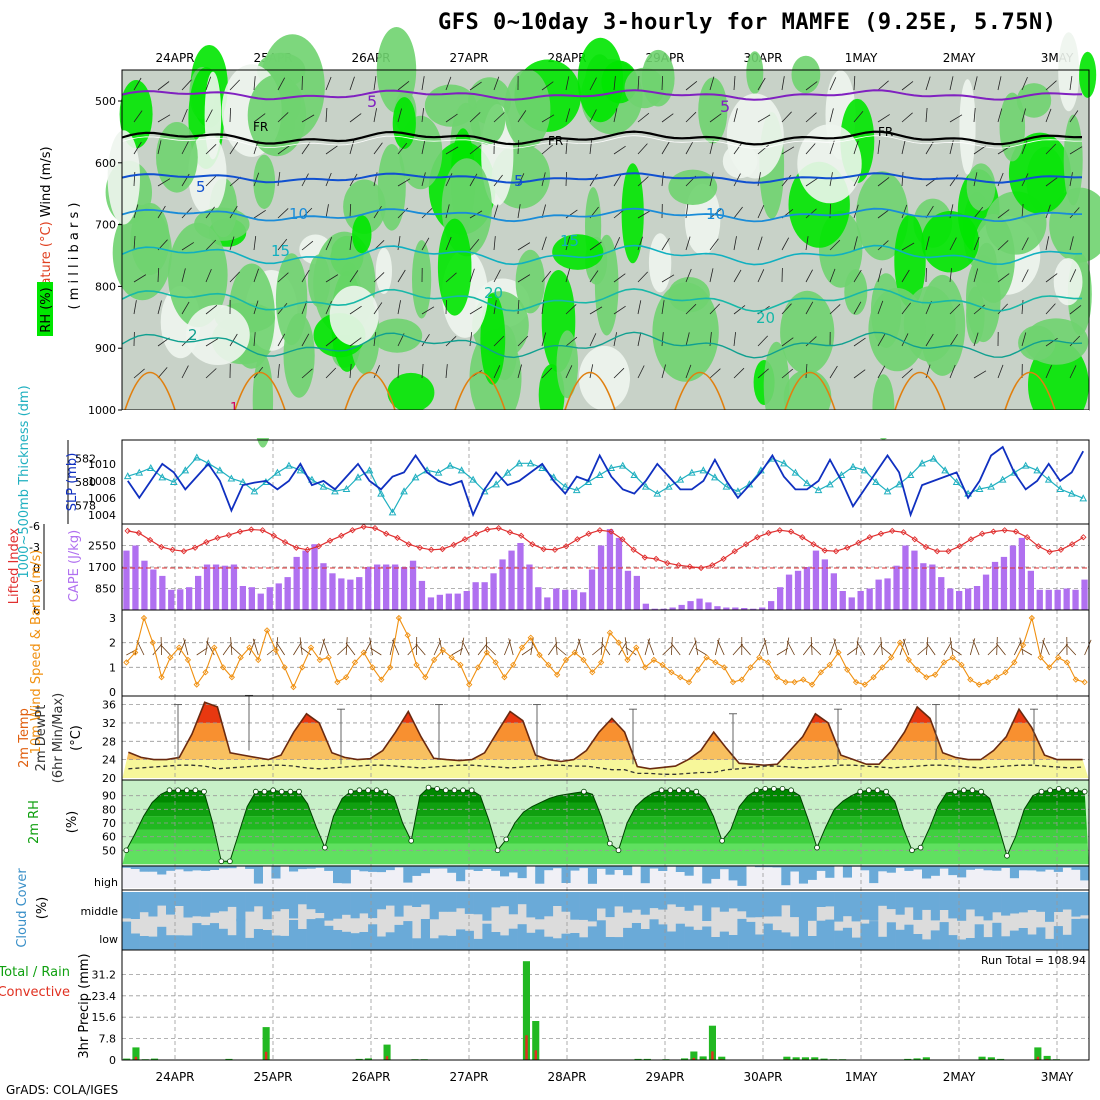  What do you see at coordinates (102, 515) in the screenshot?
I see `tick-label: 1004` at bounding box center [102, 515].